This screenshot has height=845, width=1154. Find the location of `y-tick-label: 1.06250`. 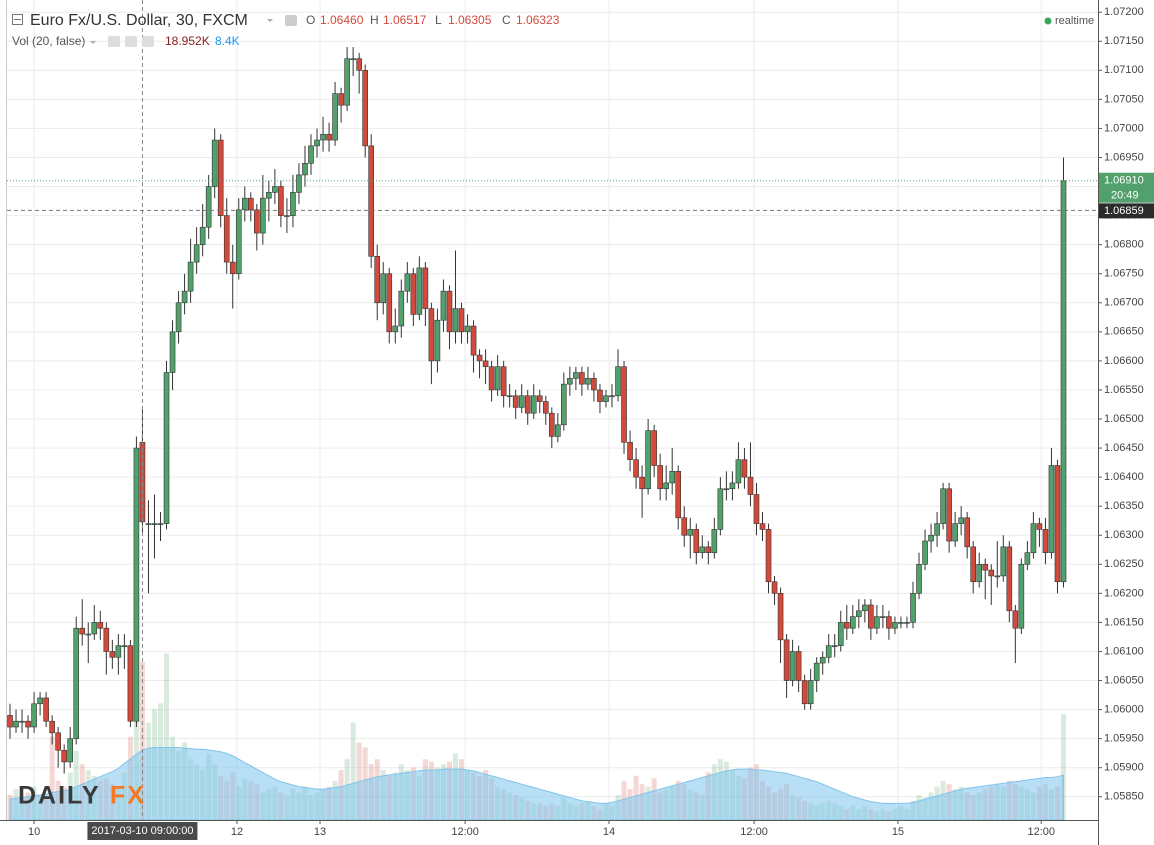

y-tick-label: 1.06250 is located at coordinates (1124, 564).